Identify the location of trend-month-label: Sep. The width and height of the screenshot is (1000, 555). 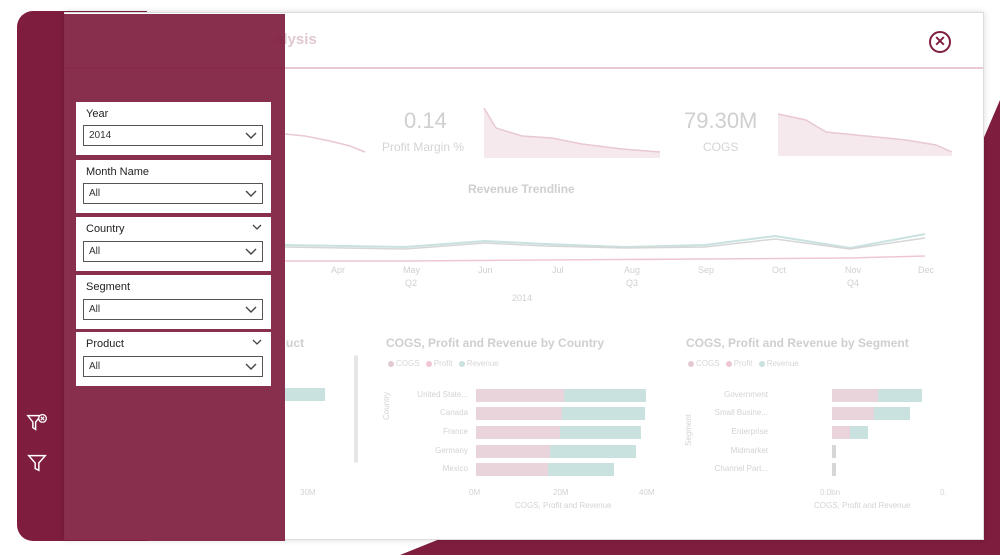
(706, 270).